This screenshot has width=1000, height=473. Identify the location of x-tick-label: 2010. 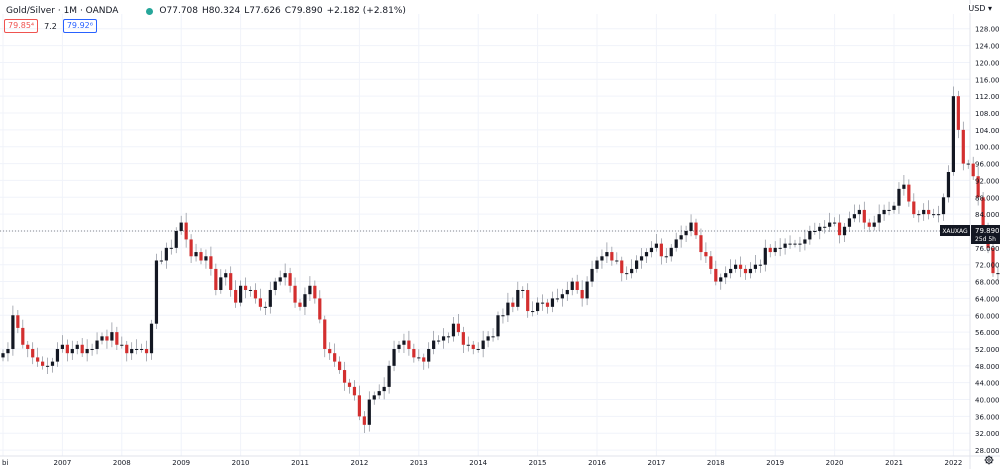
(241, 463).